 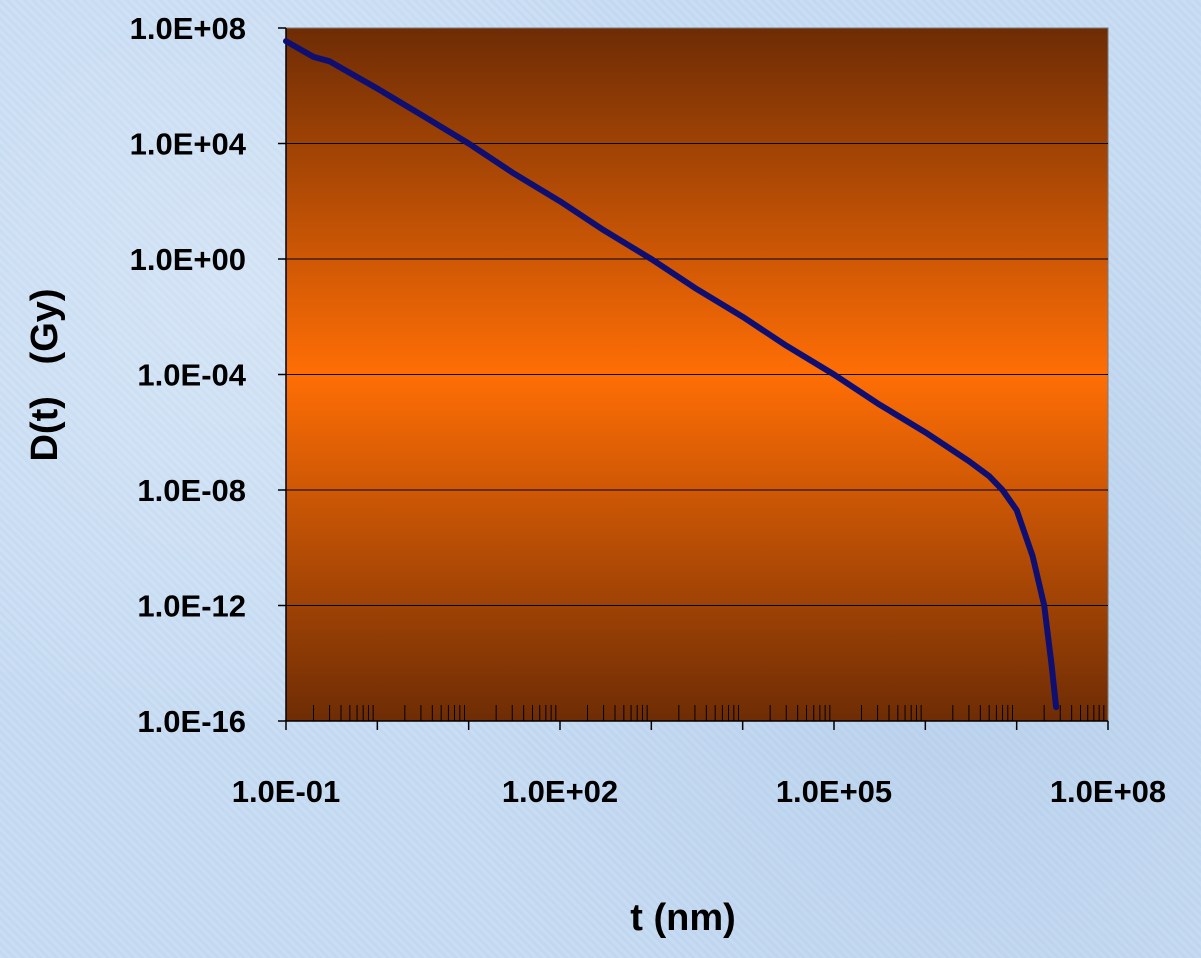 I want to click on x-axis-title: t (nm), so click(x=683, y=918).